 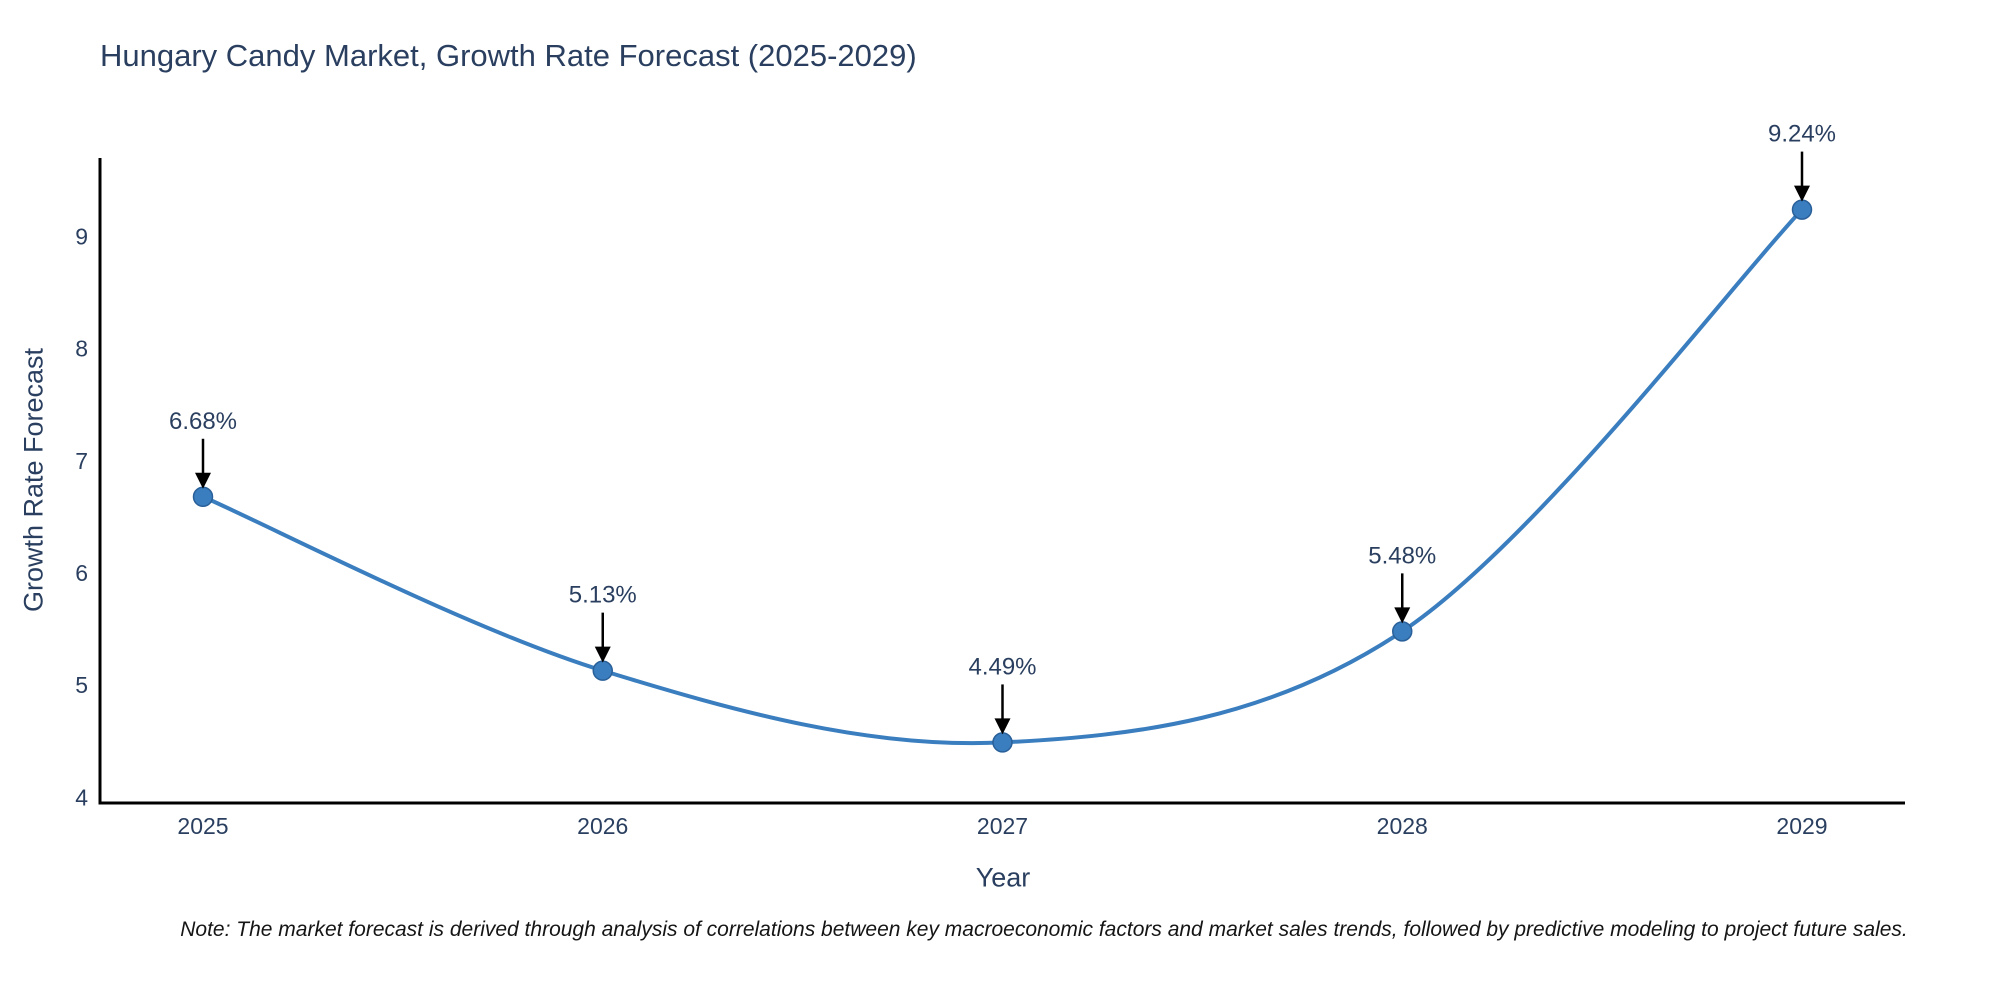 What do you see at coordinates (1402, 826) in the screenshot?
I see `x-tick-label: 2028` at bounding box center [1402, 826].